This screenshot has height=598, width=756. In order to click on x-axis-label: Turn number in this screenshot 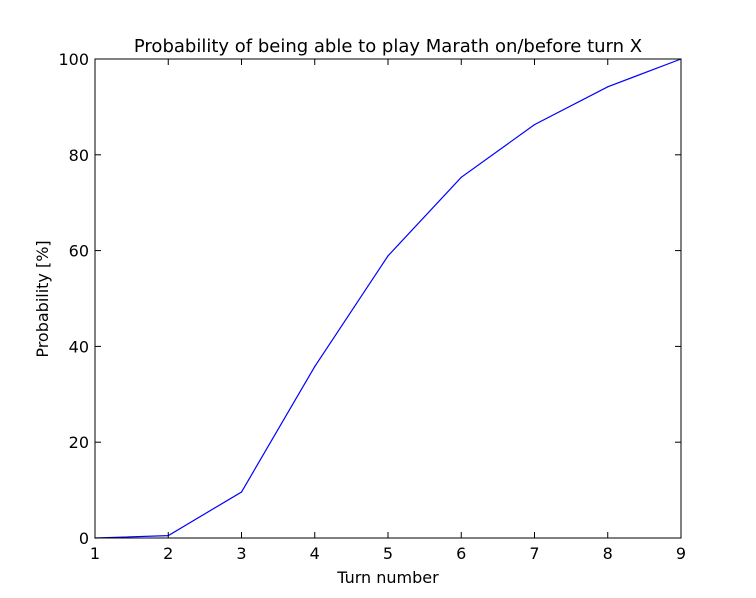, I will do `click(387, 577)`.